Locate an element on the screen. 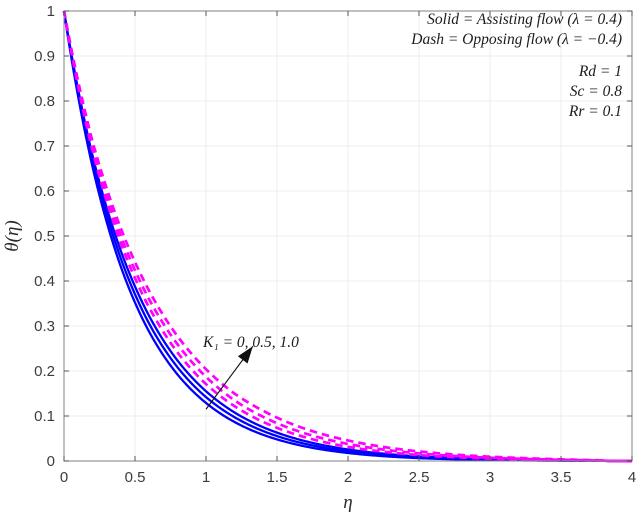  legend-line-1: Solid = Assisting flow (λ = 0.4) is located at coordinates (524, 19).